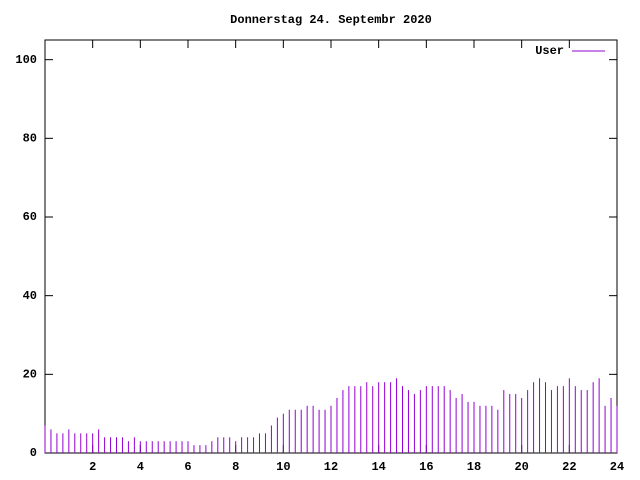  I want to click on x-tick-label: 14, so click(378, 467).